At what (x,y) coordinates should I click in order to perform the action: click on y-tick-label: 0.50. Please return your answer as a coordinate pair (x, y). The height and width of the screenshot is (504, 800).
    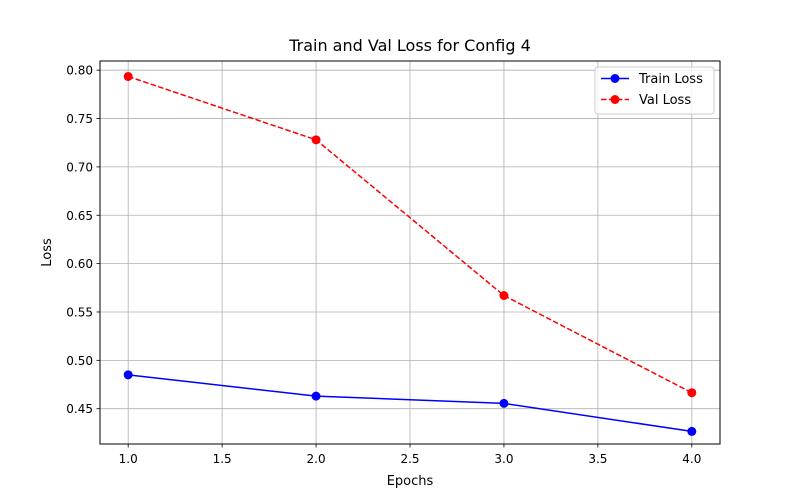
    Looking at the image, I should click on (79, 361).